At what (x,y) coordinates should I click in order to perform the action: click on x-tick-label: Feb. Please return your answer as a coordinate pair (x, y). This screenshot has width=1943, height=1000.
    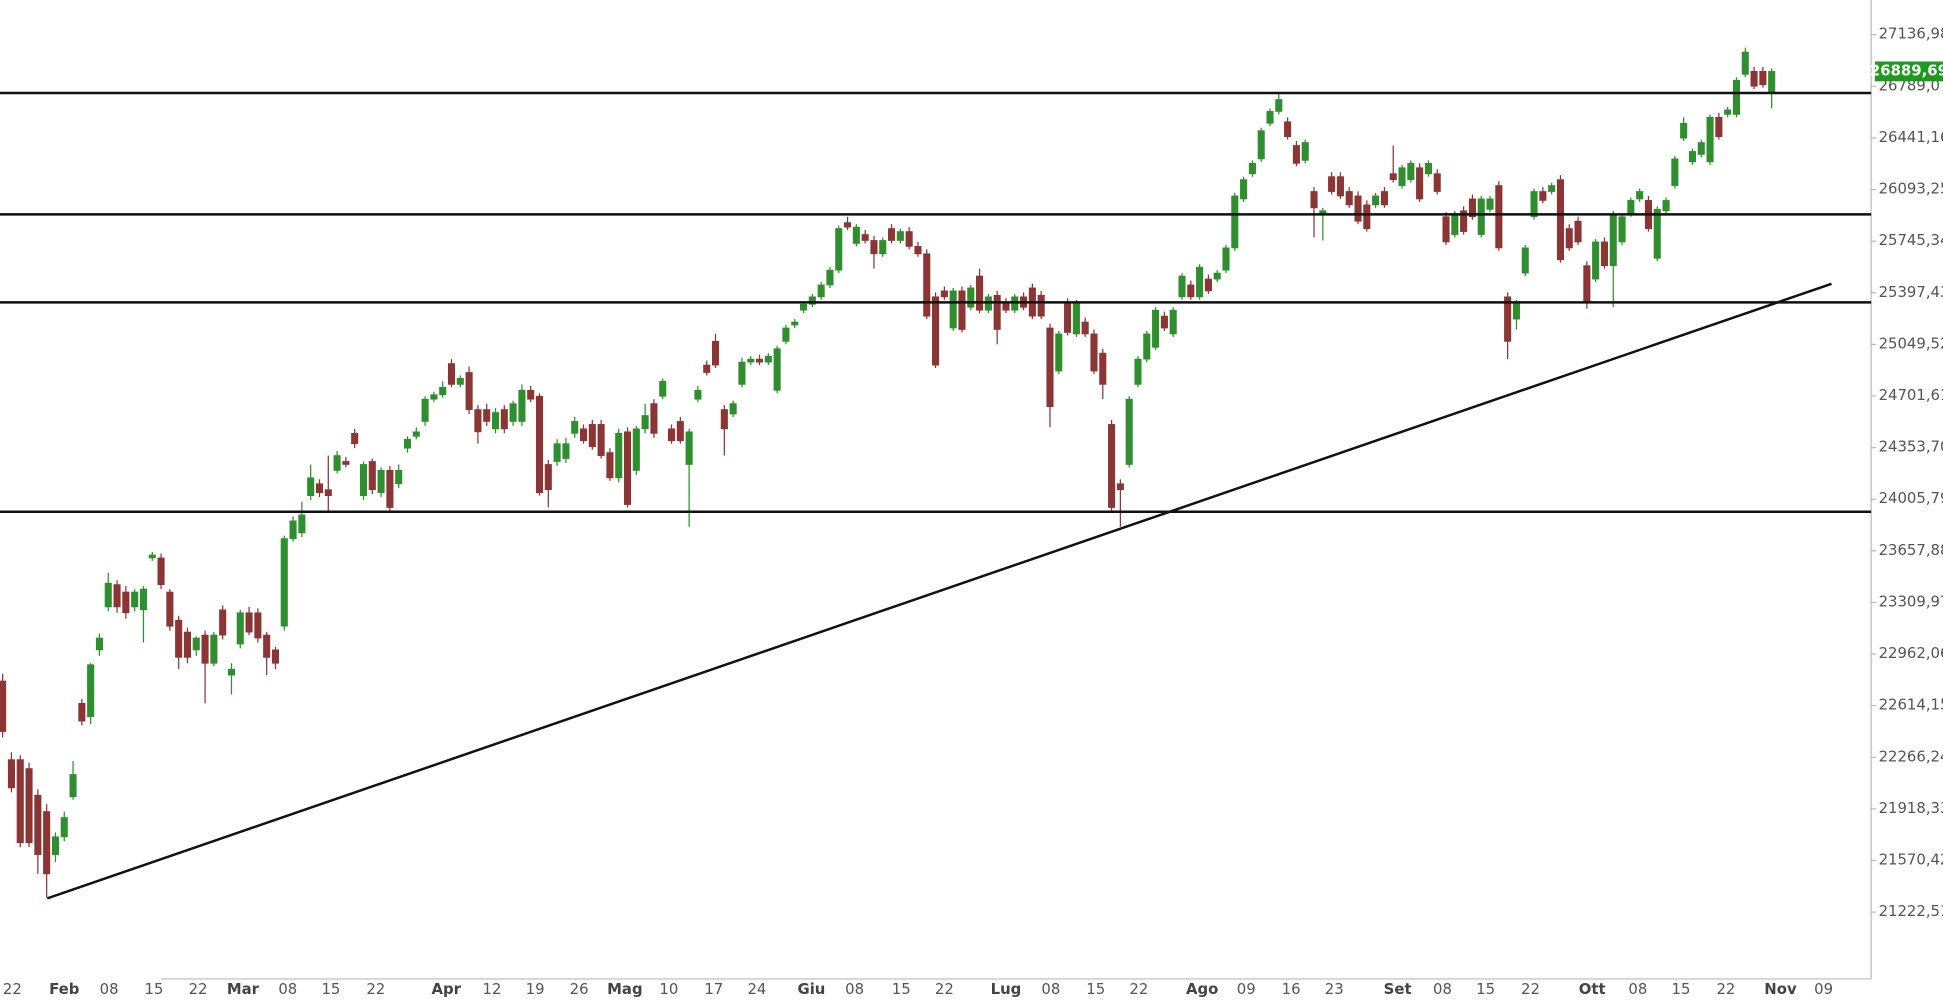
    Looking at the image, I should click on (64, 989).